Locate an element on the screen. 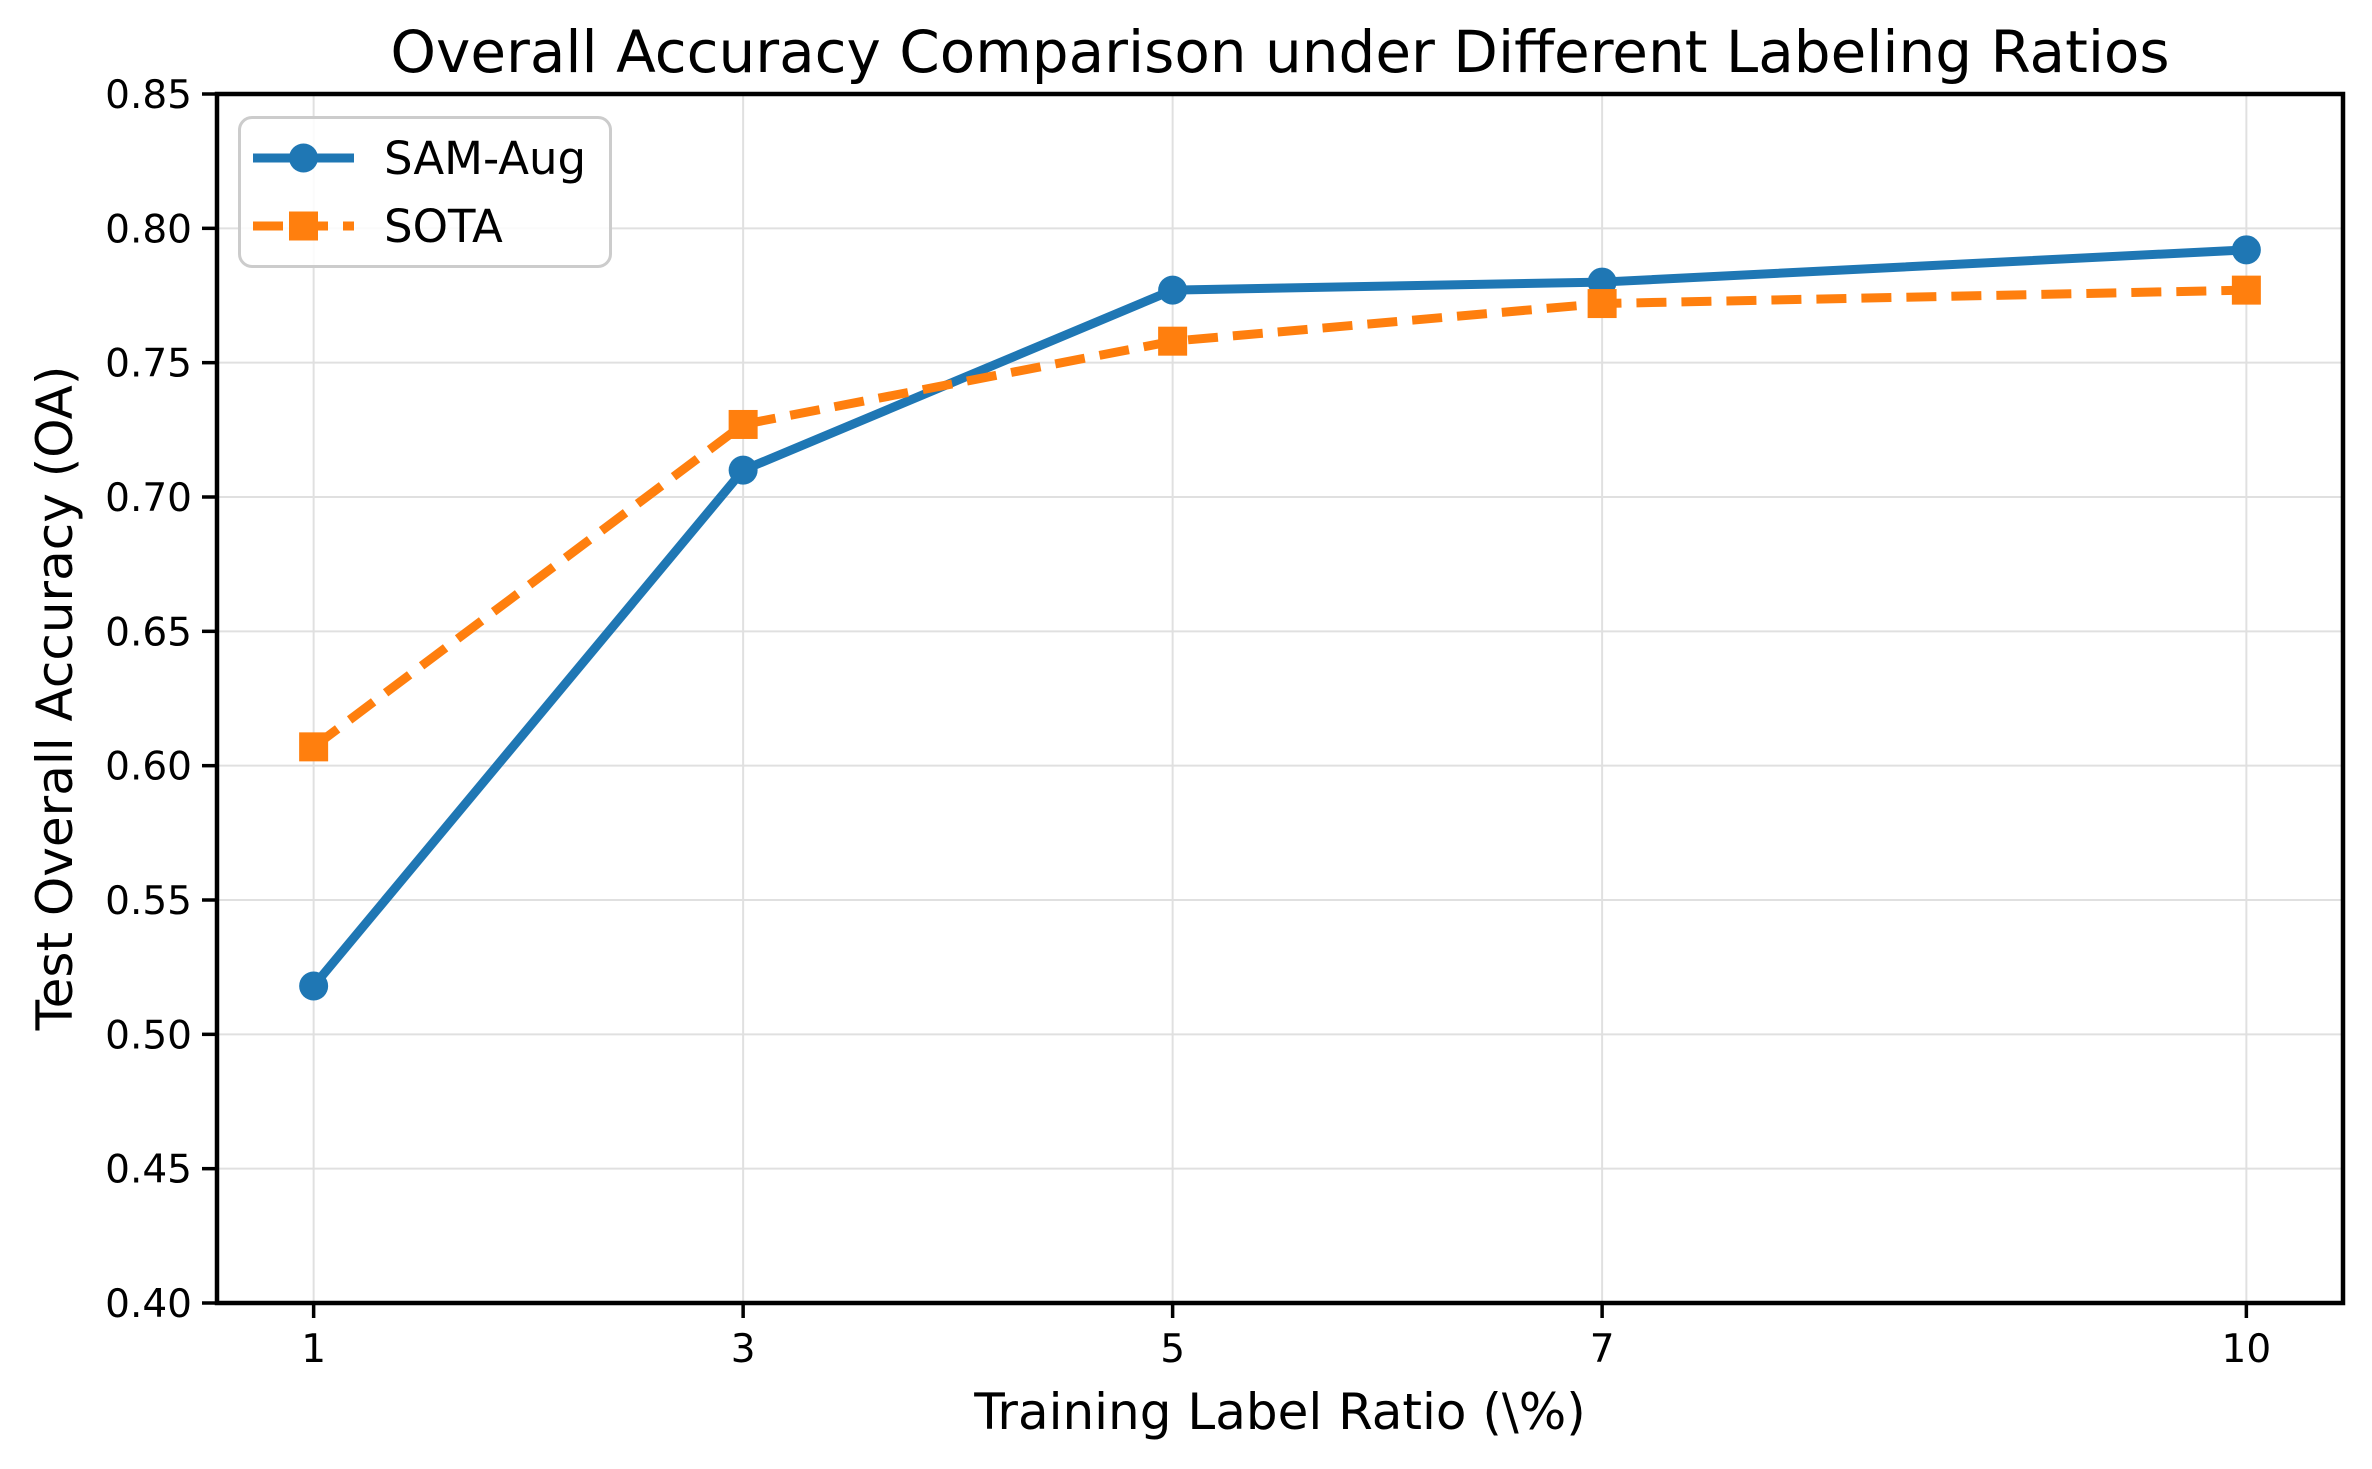  legend-label-sam-aug: SAM-Aug is located at coordinates (485, 158).